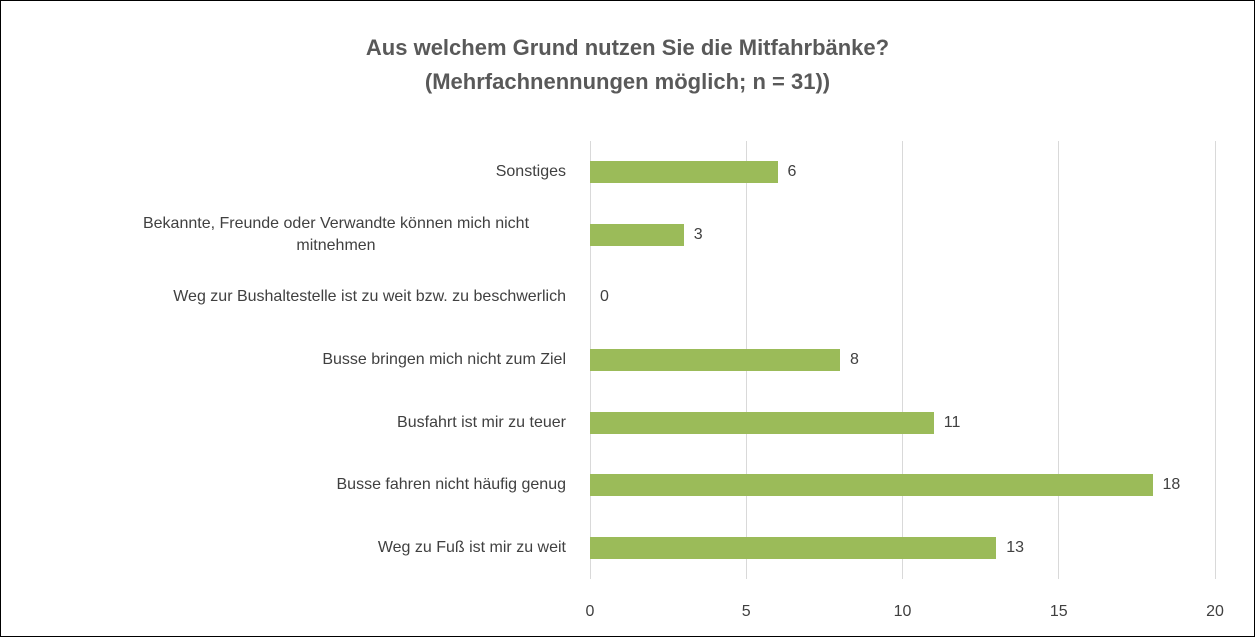 The width and height of the screenshot is (1255, 637). Describe the element at coordinates (792, 172) in the screenshot. I see `data-label: 6` at that location.